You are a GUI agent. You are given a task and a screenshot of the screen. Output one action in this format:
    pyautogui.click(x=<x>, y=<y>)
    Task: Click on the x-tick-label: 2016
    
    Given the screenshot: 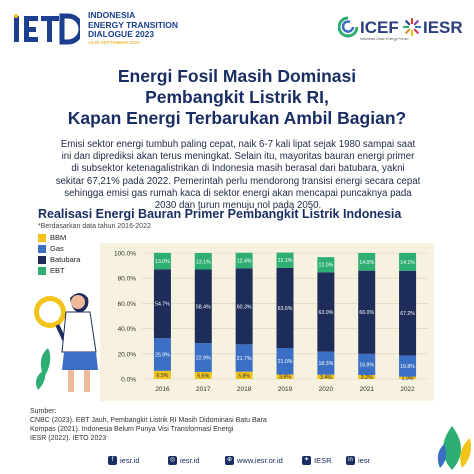 What is the action you would take?
    pyautogui.click(x=162, y=389)
    